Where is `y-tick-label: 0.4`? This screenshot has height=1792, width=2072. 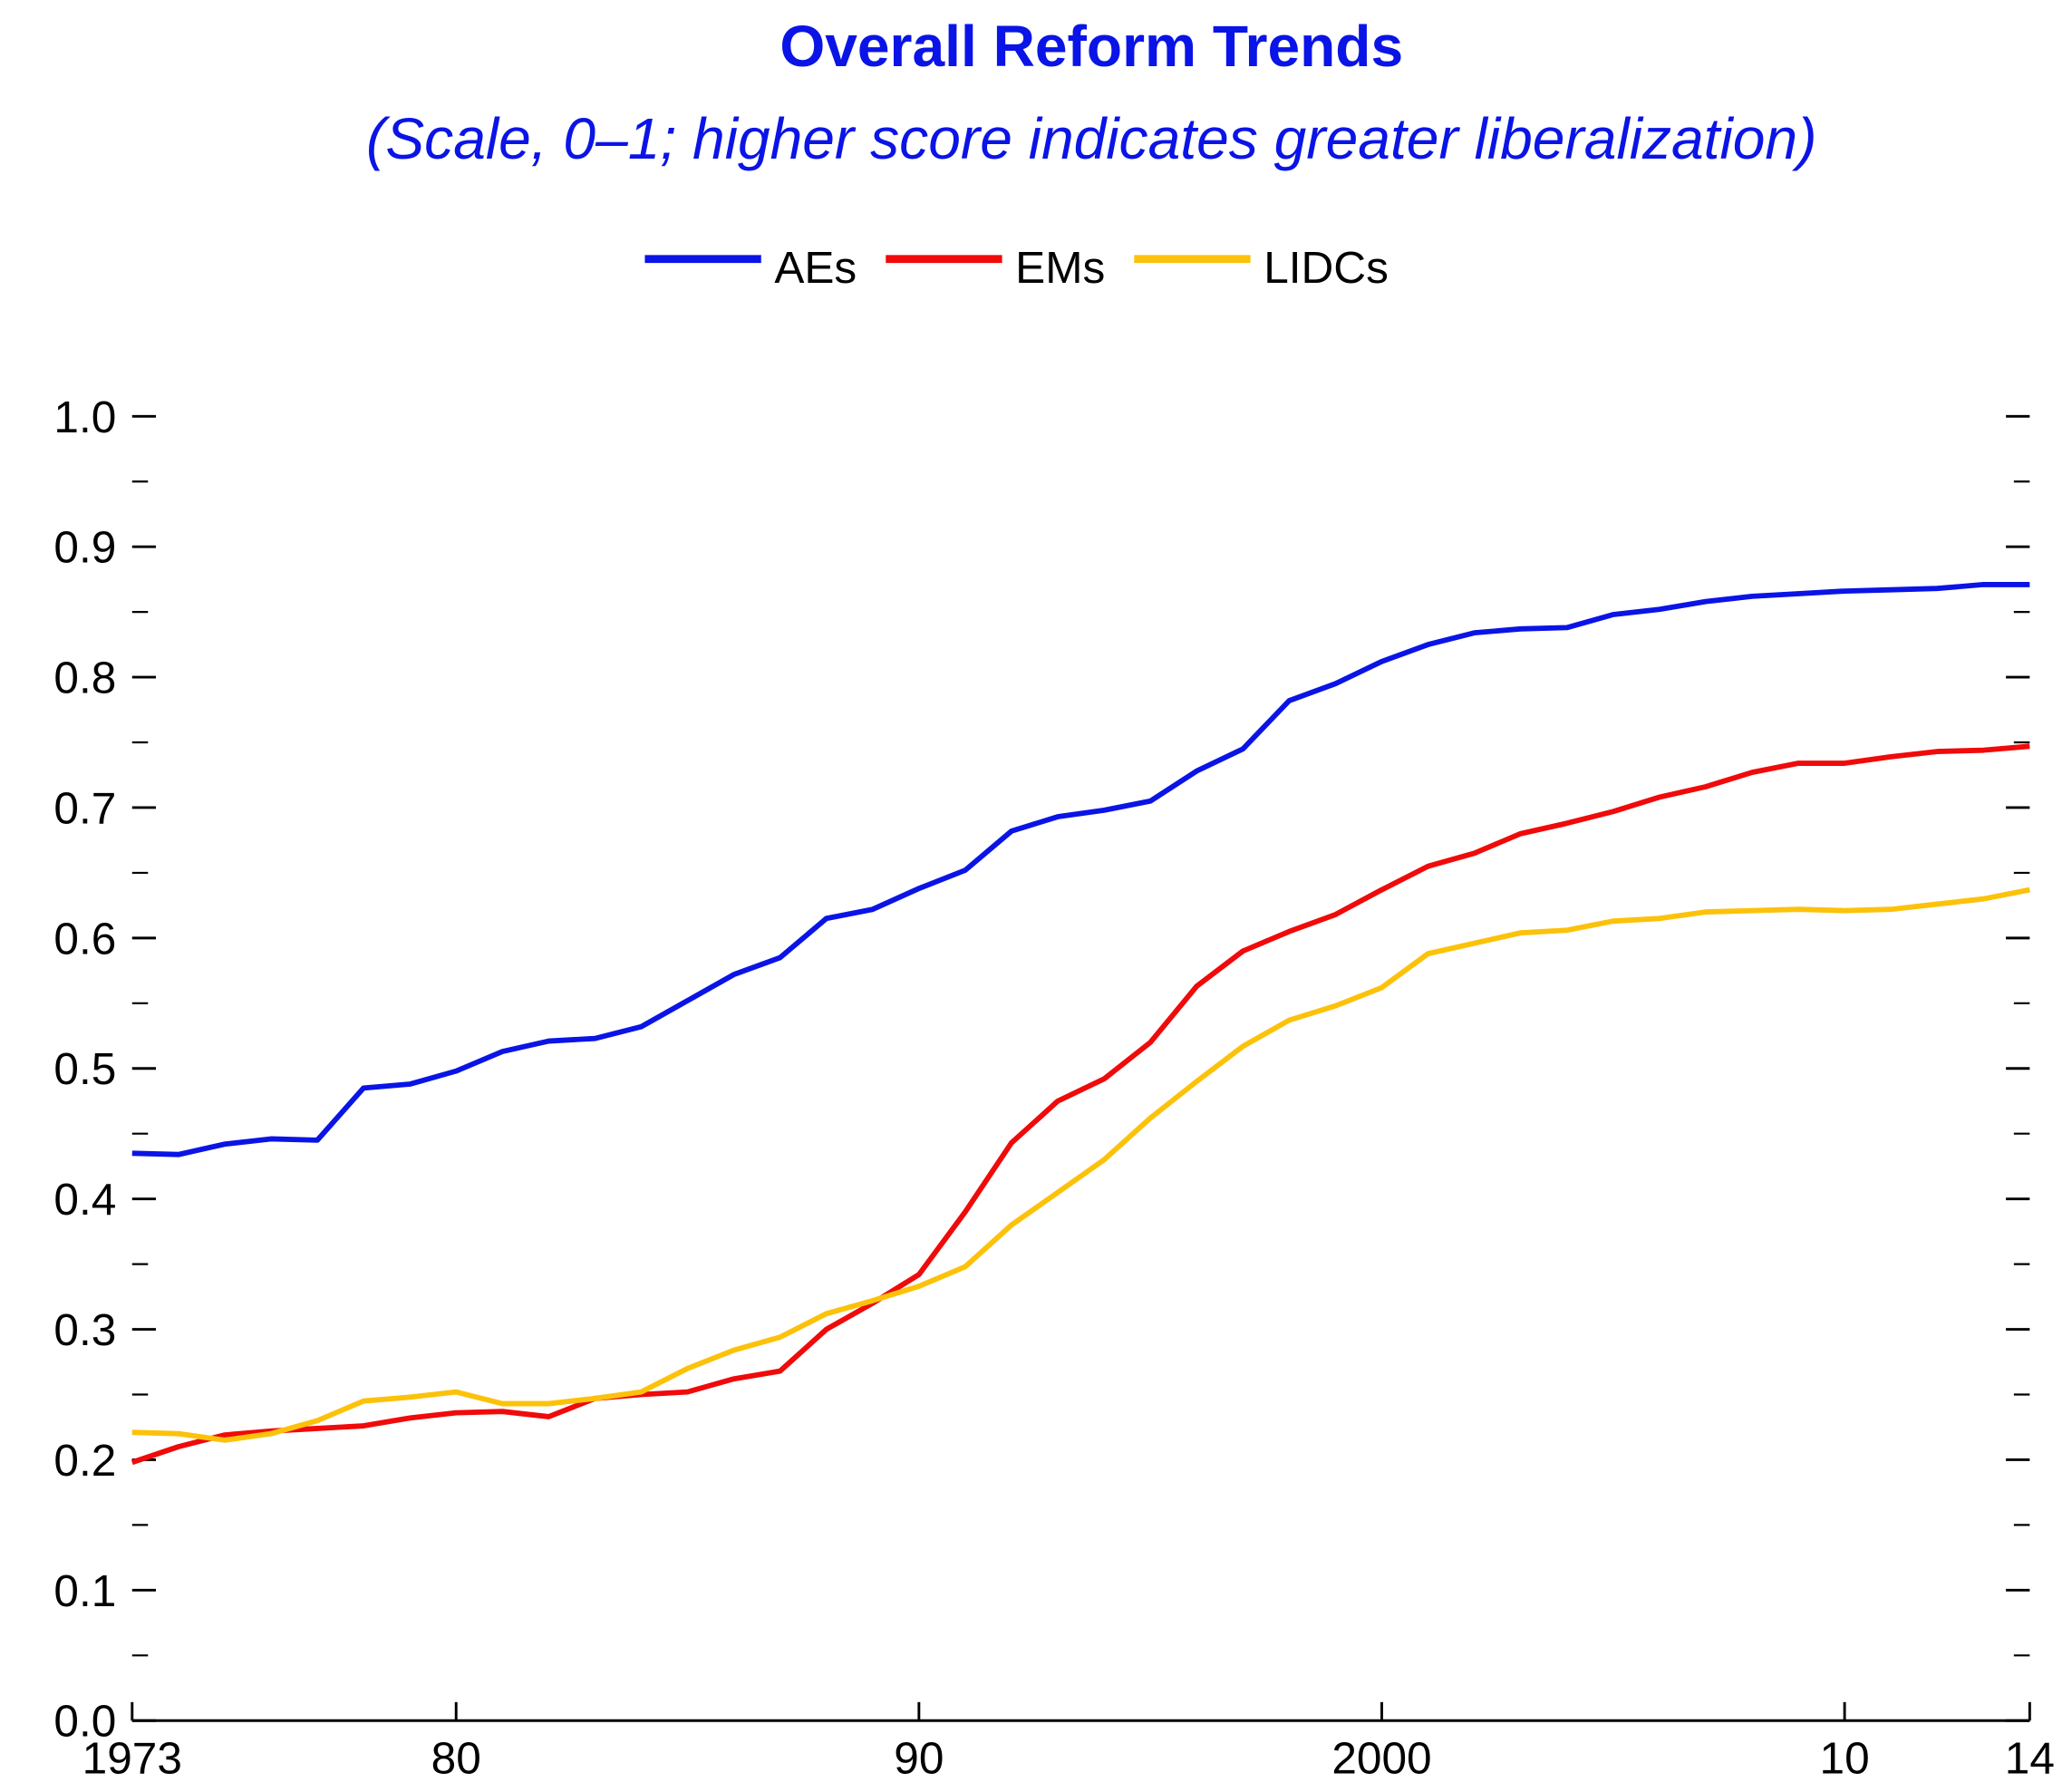
y-tick-label: 0.4 is located at coordinates (84, 1199).